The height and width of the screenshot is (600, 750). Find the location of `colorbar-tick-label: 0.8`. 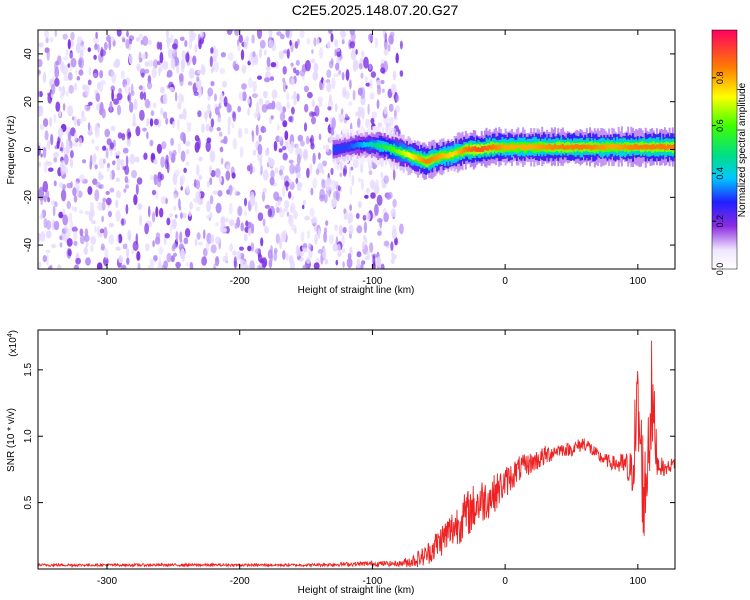

colorbar-tick-label: 0.8 is located at coordinates (720, 78).